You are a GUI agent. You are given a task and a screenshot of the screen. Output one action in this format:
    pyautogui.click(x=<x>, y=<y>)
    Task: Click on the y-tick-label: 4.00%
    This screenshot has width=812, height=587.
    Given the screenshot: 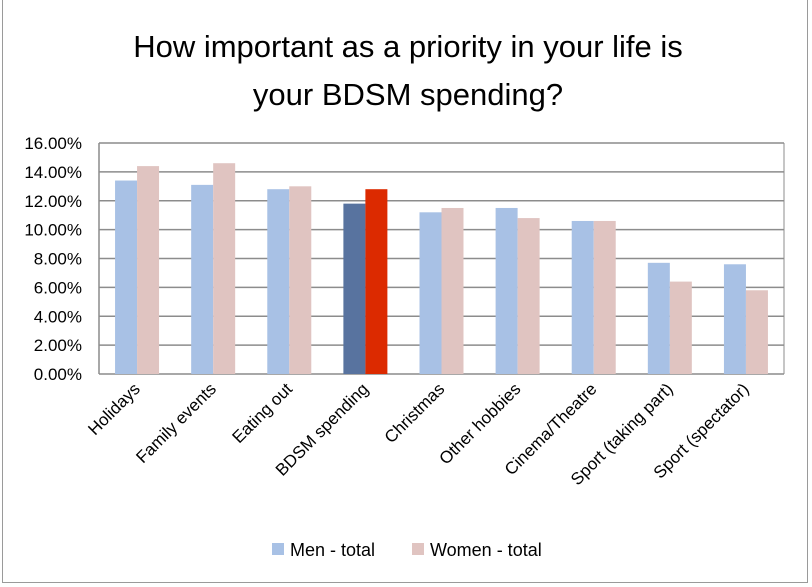 What is the action you would take?
    pyautogui.click(x=58, y=316)
    